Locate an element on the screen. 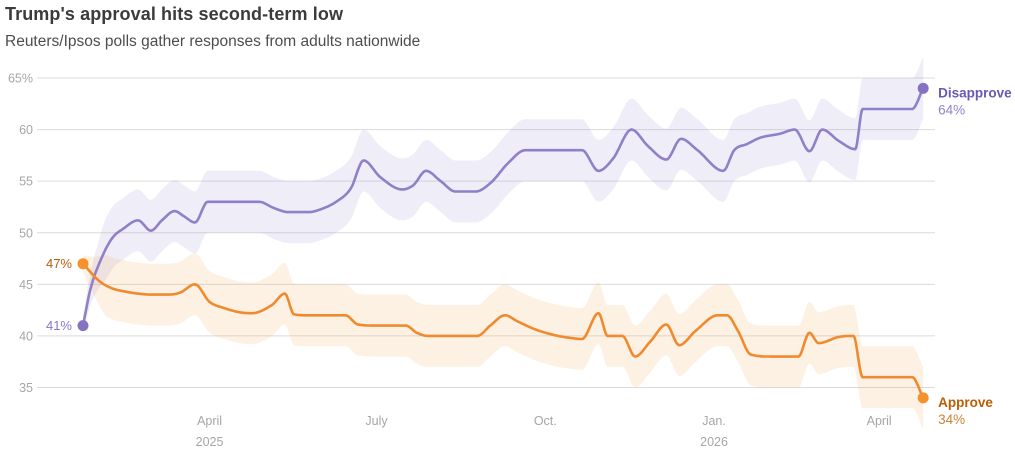 The width and height of the screenshot is (1015, 457). approve-start-dot is located at coordinates (83, 264).